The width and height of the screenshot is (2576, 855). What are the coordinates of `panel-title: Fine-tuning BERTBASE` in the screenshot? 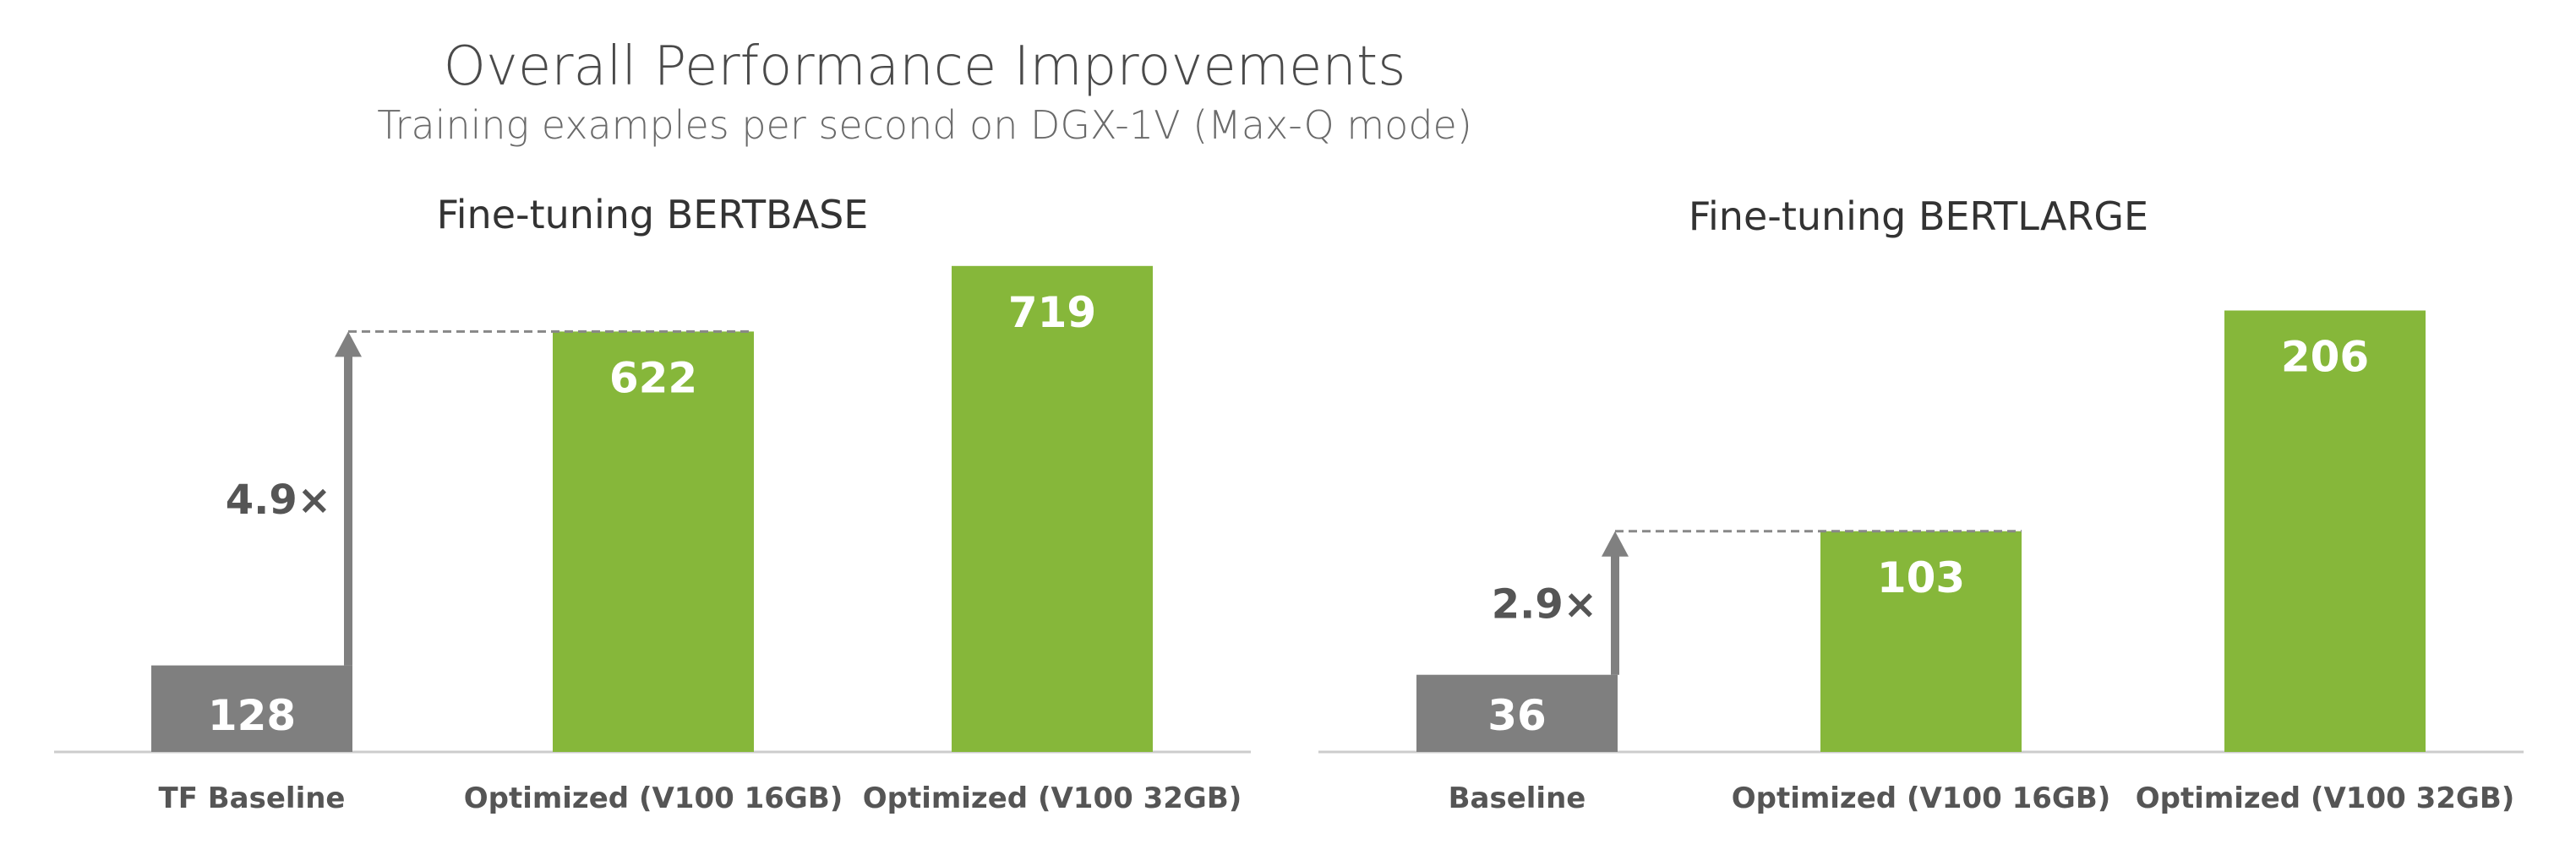 It's located at (653, 214).